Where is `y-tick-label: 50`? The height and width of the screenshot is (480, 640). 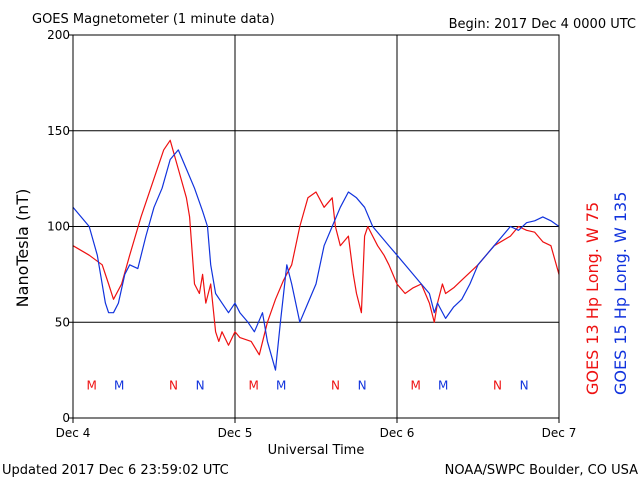 y-tick-label: 50 is located at coordinates (62, 322).